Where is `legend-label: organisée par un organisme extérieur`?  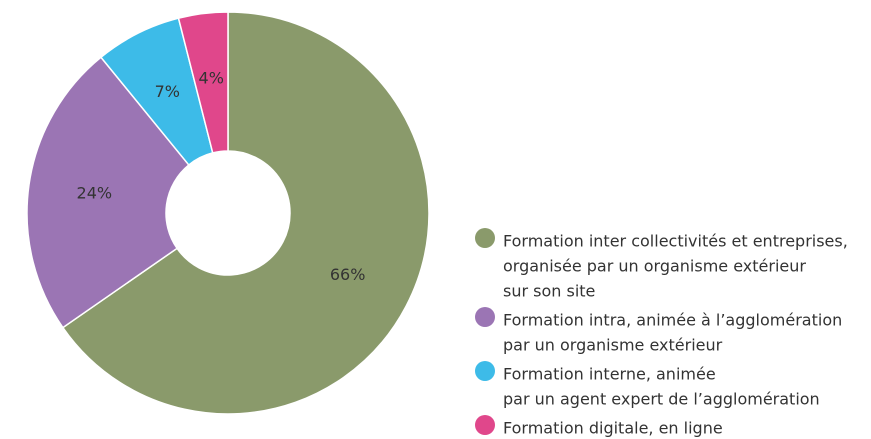
legend-label: organisée par un organisme extérieur is located at coordinates (654, 266).